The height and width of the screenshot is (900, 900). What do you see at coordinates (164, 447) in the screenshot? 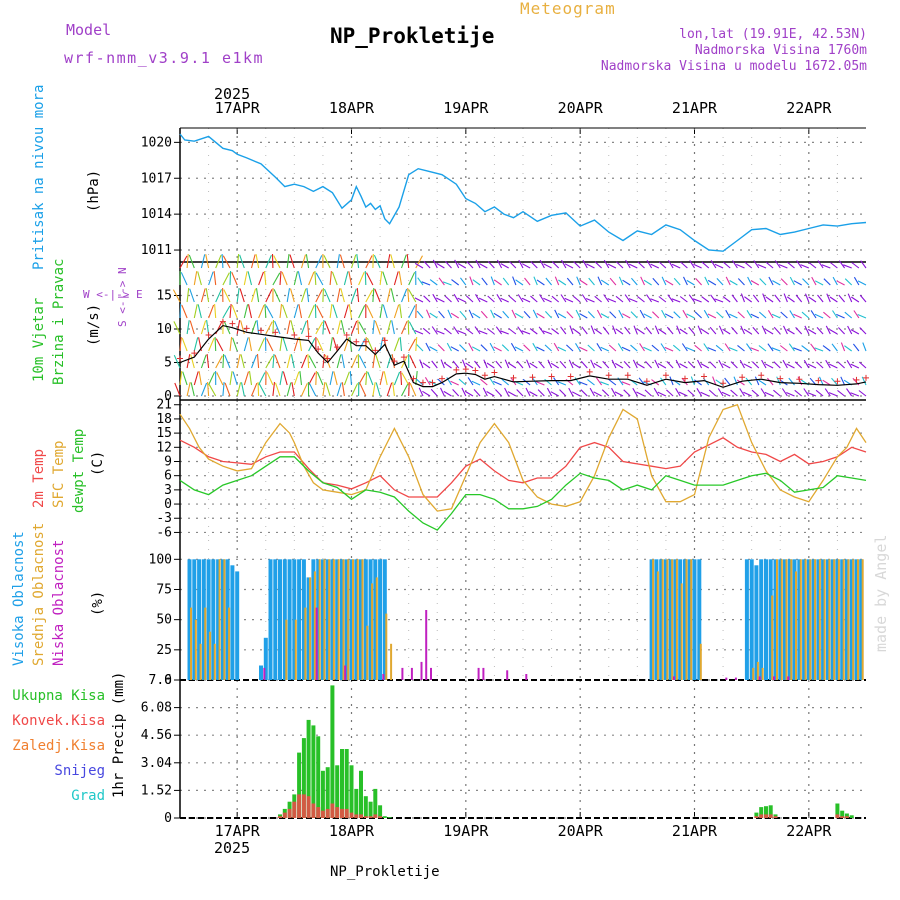
I see `y-tick-label: 12` at bounding box center [164, 447].